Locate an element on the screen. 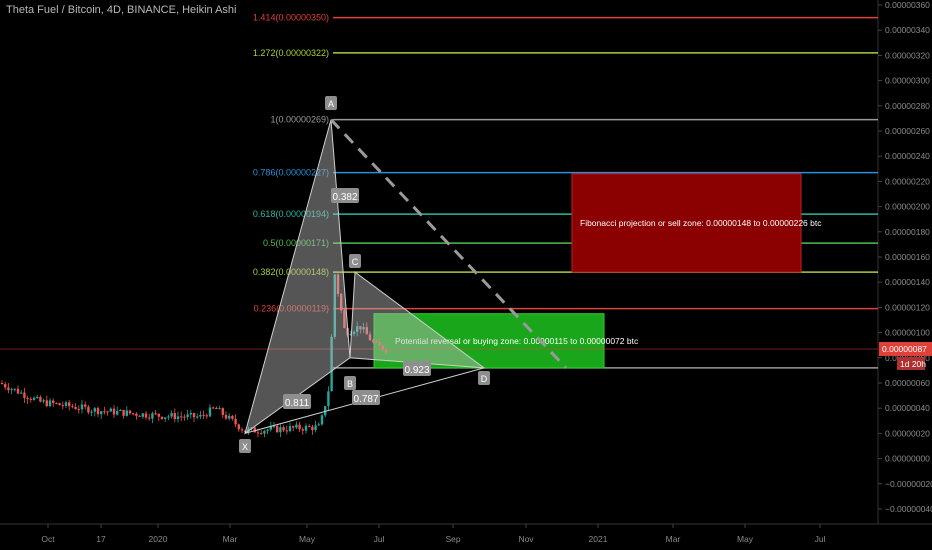 Image resolution: width=932 pixels, height=550 pixels. price-tick-label: 0.00000020 is located at coordinates (907, 433).